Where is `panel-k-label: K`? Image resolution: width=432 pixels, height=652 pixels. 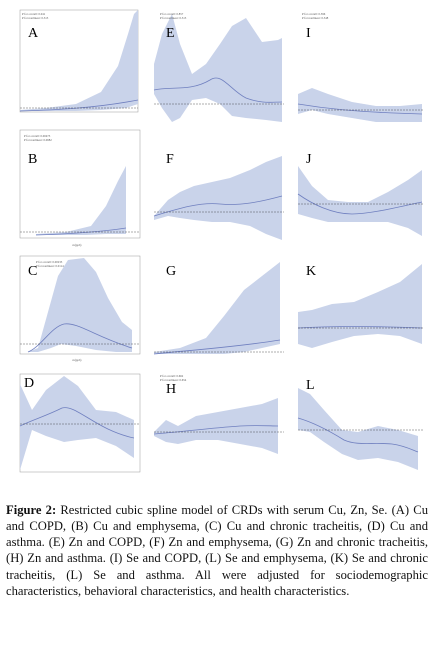 panel-k-label: K is located at coordinates (311, 271).